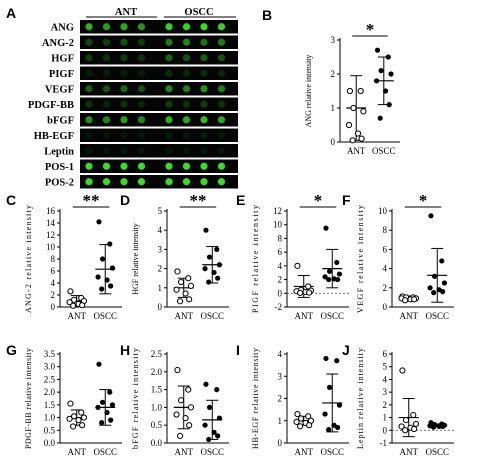 This screenshot has width=477, height=466. What do you see at coordinates (51, 247) in the screenshot?
I see `y-tick-label: 10` at bounding box center [51, 247].